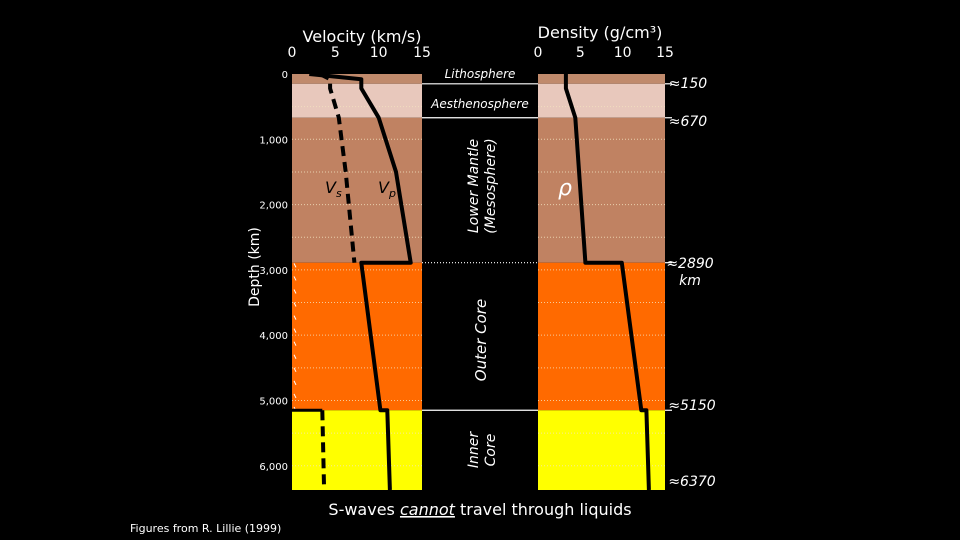  I want to click on rho-series-label: ρ, so click(565, 188).